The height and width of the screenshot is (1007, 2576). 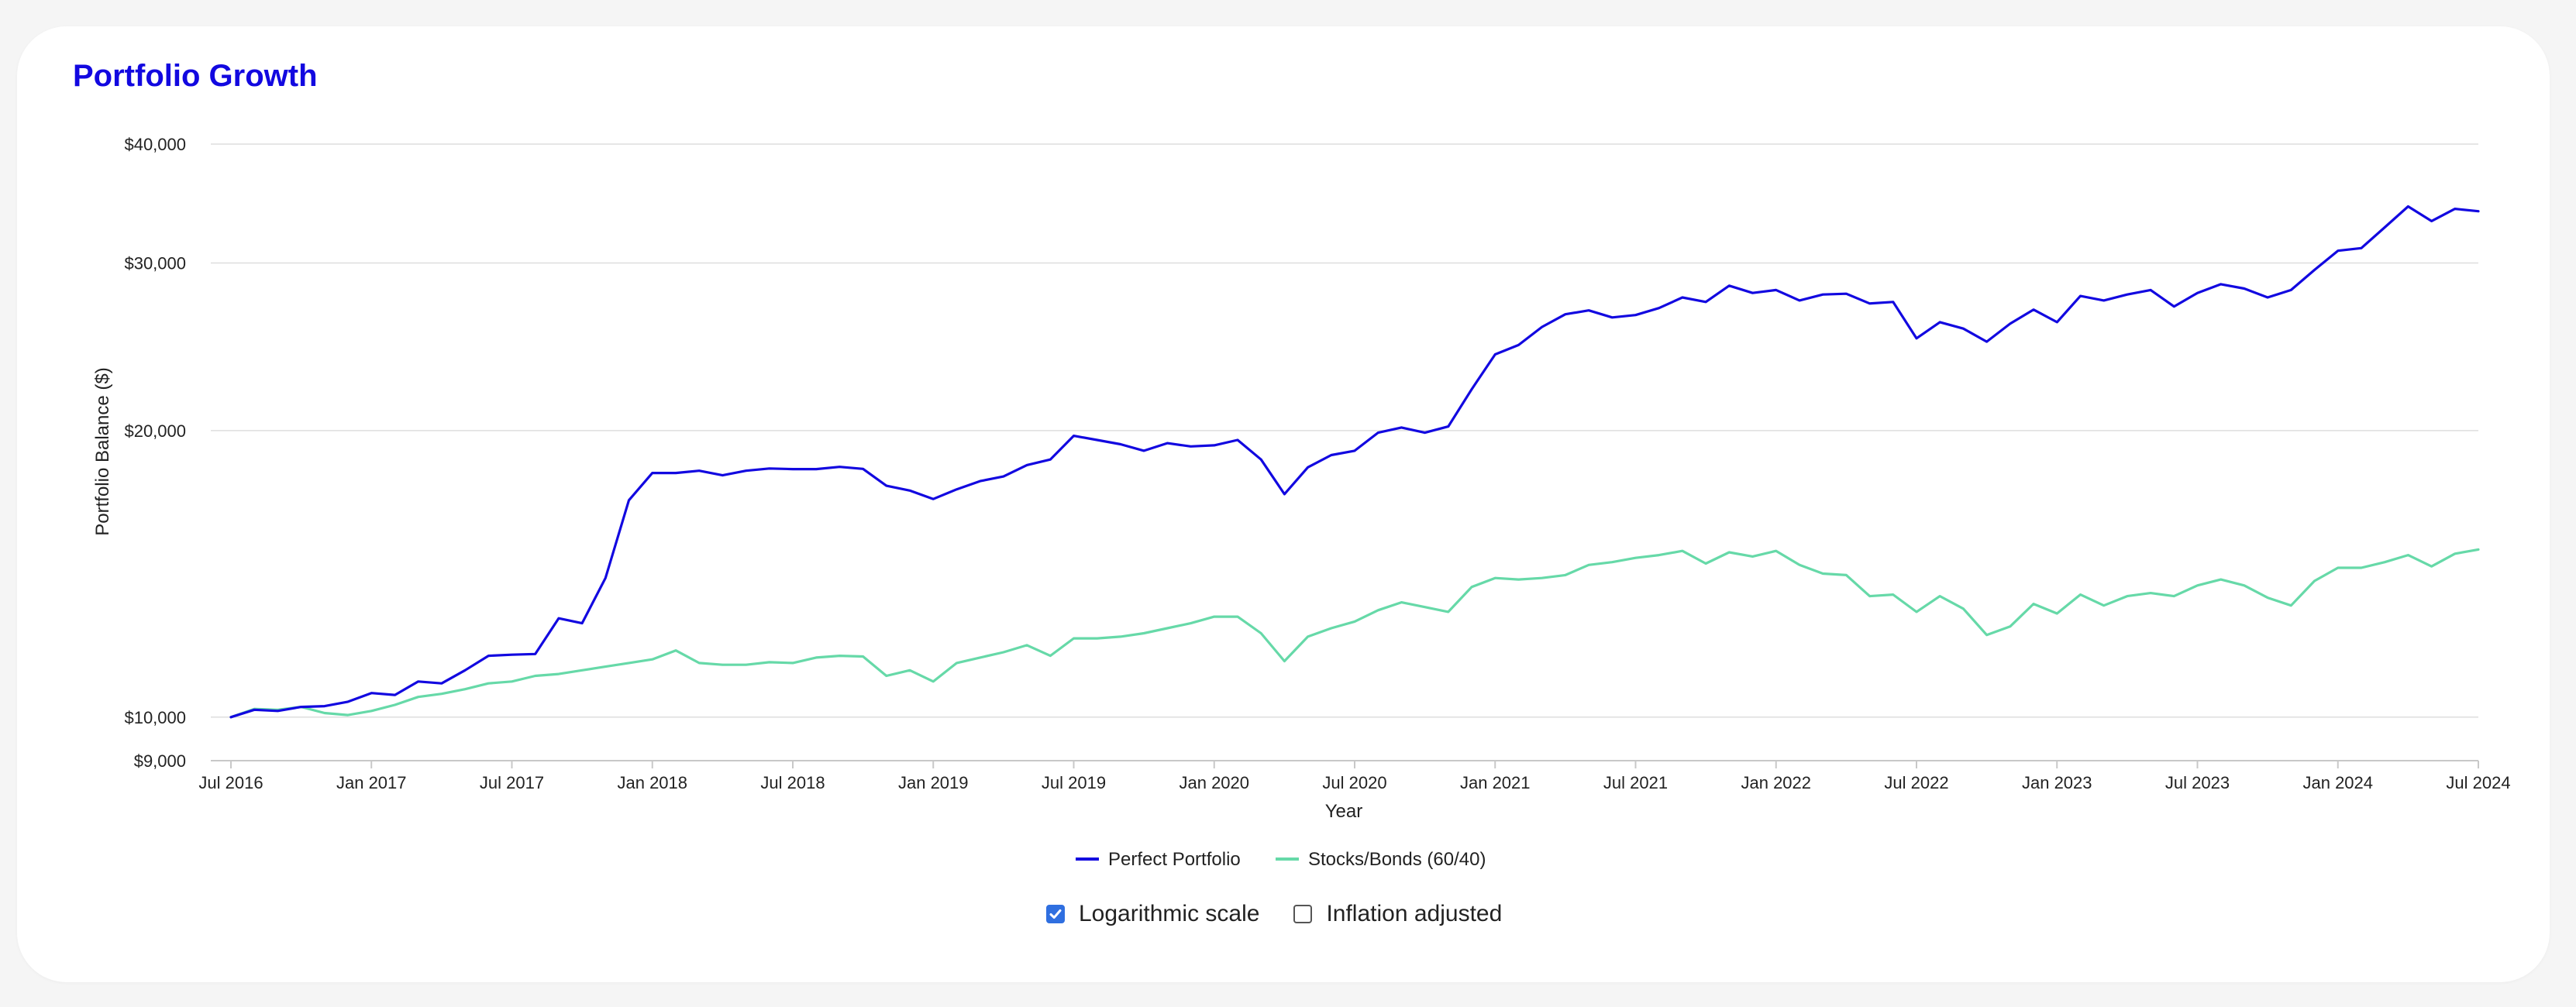 What do you see at coordinates (1916, 782) in the screenshot?
I see `x-tick-label: Jul 2022` at bounding box center [1916, 782].